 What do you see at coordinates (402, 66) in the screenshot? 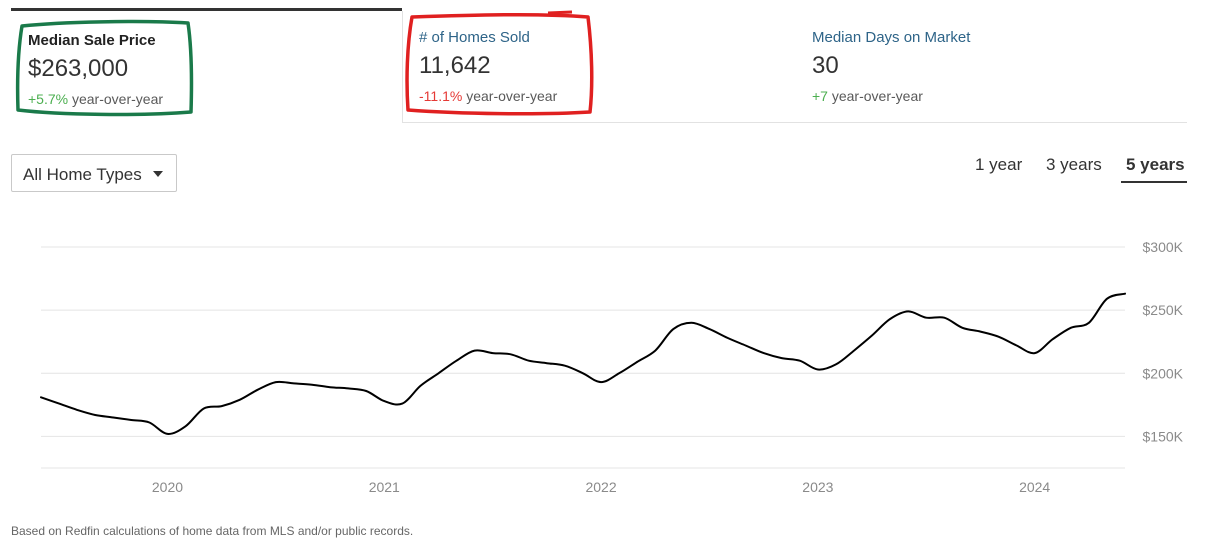
I see `card-divider` at bounding box center [402, 66].